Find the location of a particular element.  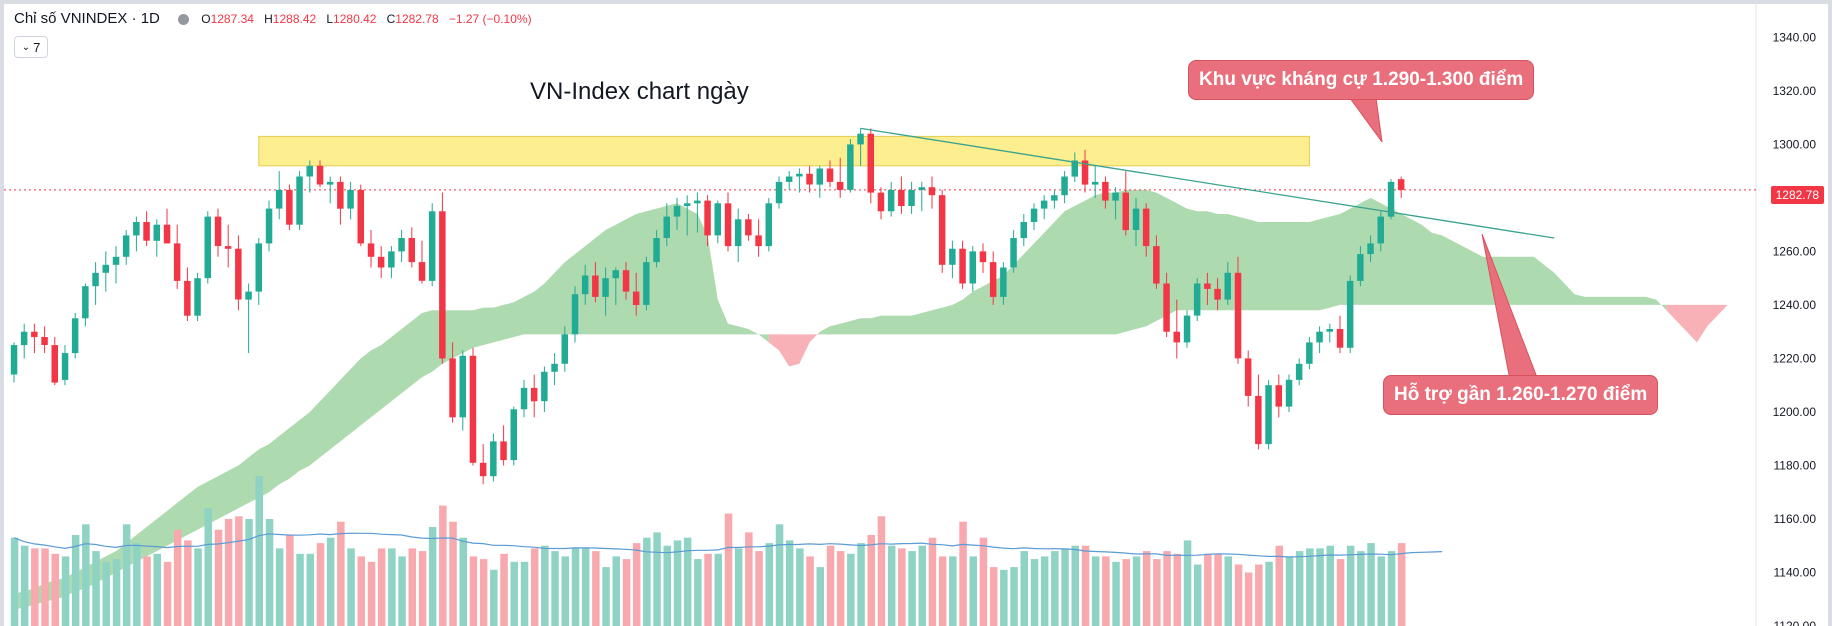

indicator-toggle-button: ⌄ 7 is located at coordinates (31, 47).